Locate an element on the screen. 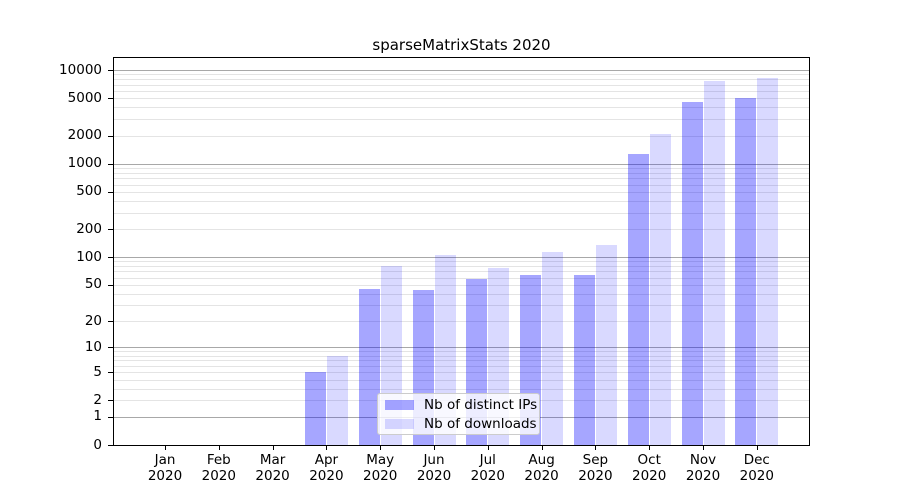 The image size is (900, 500). x-tick-label: Dec 2020 is located at coordinates (756, 468).